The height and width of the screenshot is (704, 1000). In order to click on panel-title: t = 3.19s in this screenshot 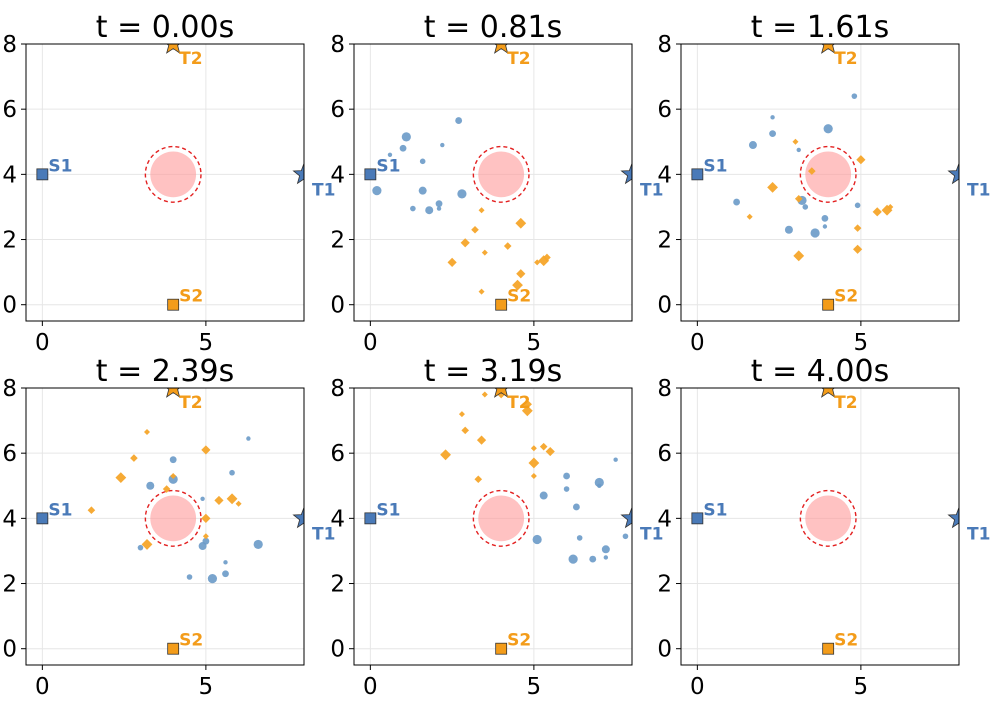, I will do `click(493, 371)`.